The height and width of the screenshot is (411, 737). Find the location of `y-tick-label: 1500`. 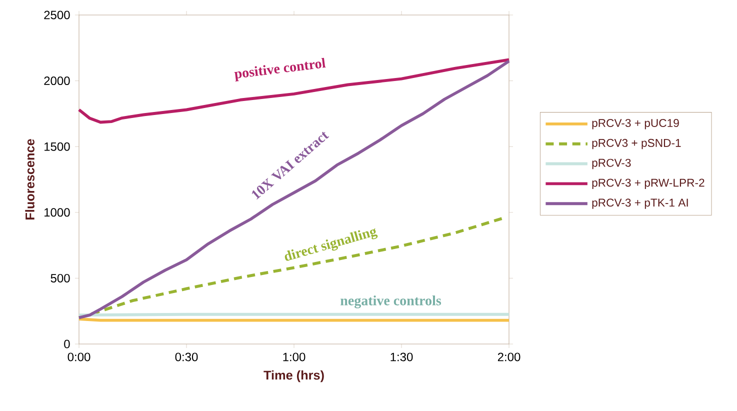

y-tick-label: 1500 is located at coordinates (57, 146).